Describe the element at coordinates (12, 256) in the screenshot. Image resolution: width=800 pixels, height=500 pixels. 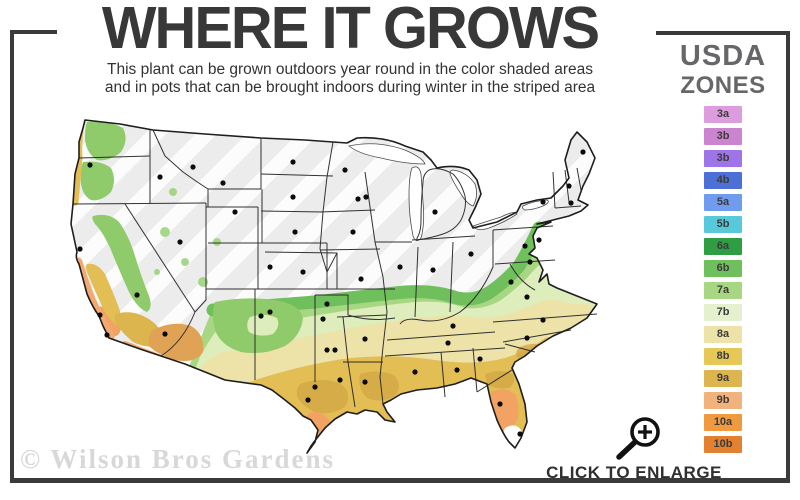
I see `frame-border-left` at that location.